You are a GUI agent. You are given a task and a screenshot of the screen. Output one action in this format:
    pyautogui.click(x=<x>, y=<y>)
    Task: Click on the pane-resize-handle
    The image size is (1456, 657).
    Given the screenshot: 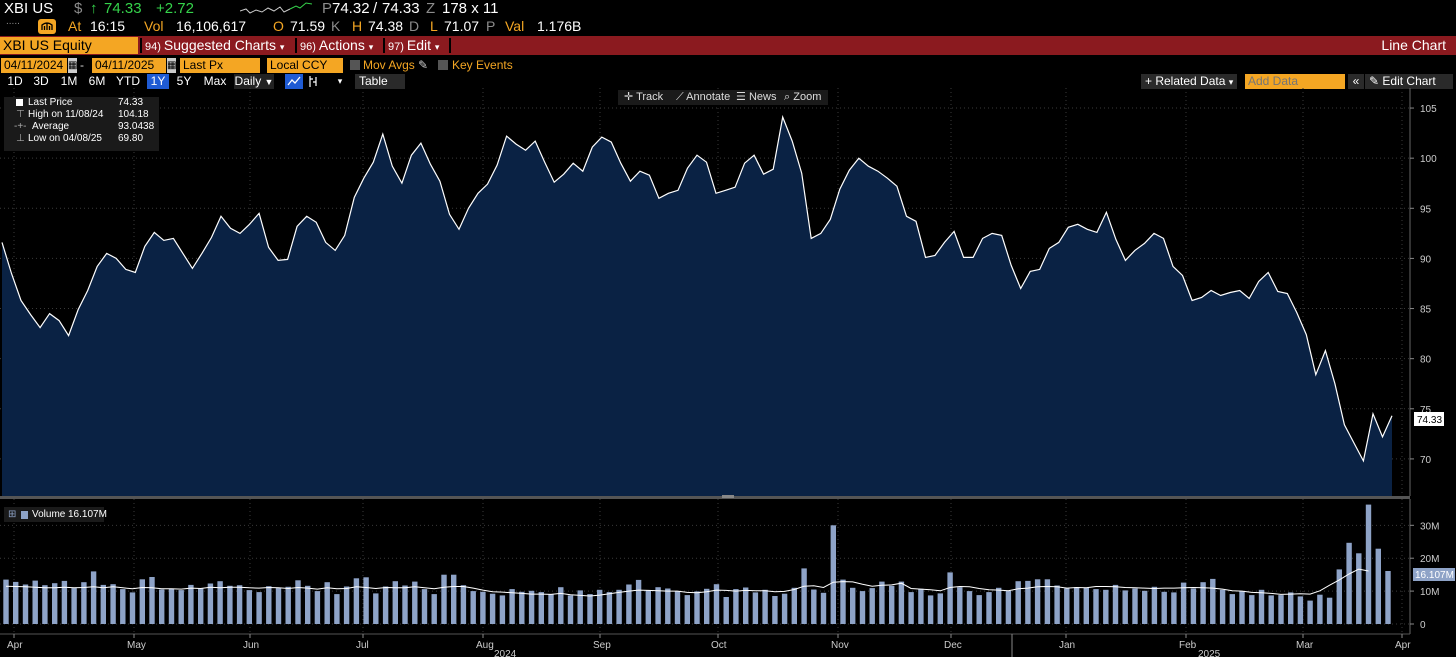 What is the action you would take?
    pyautogui.click(x=728, y=496)
    